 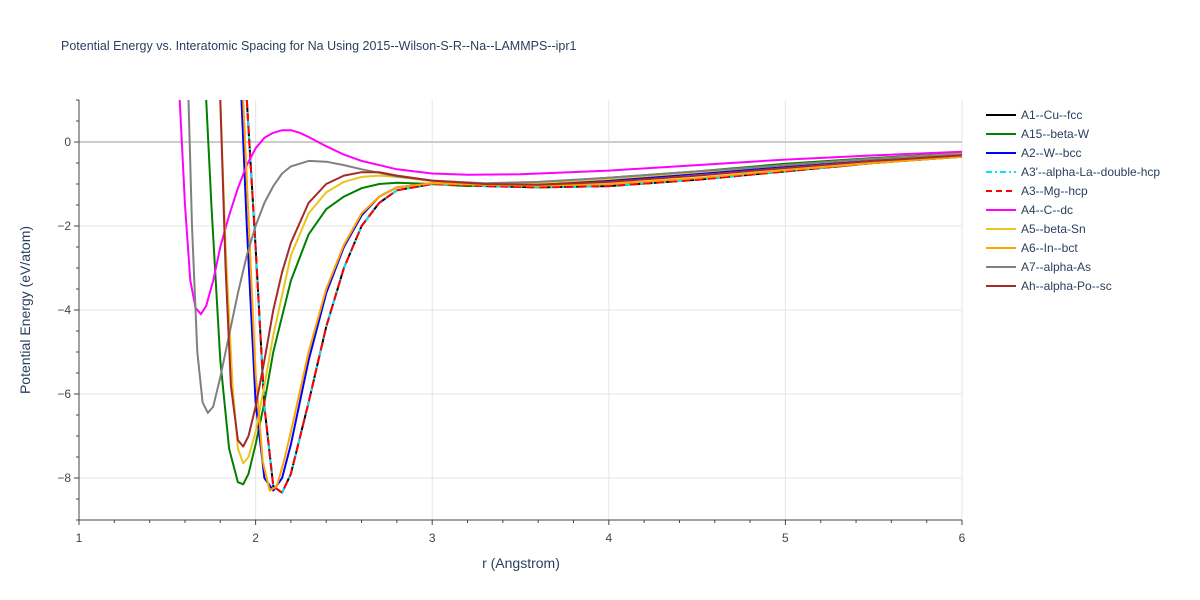 I want to click on x-tick-label: 6, so click(x=962, y=538).